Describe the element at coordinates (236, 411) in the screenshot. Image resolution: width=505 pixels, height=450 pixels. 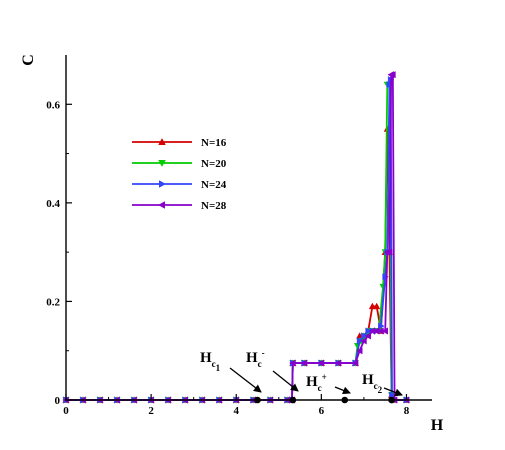
I see `x-tick-label: 4` at that location.